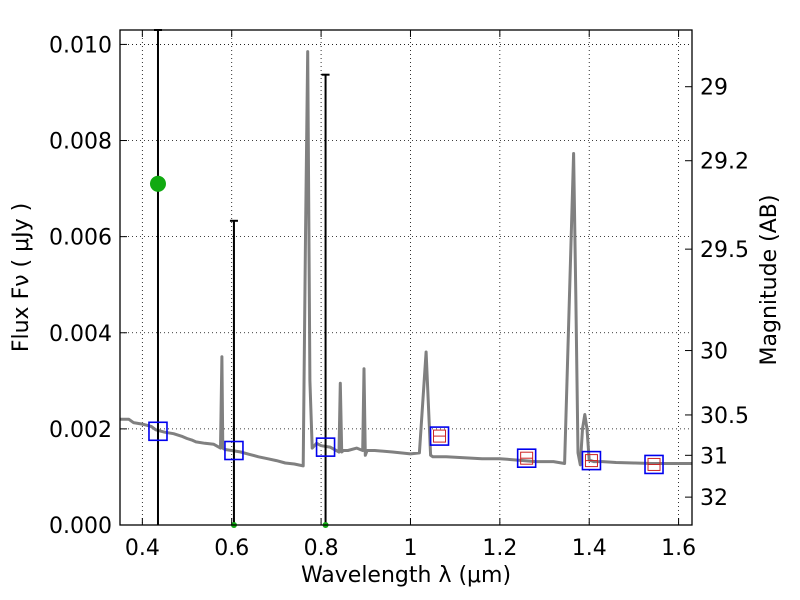 This screenshot has height=600, width=800. I want to click on right-tick-label: 29.5, so click(724, 250).